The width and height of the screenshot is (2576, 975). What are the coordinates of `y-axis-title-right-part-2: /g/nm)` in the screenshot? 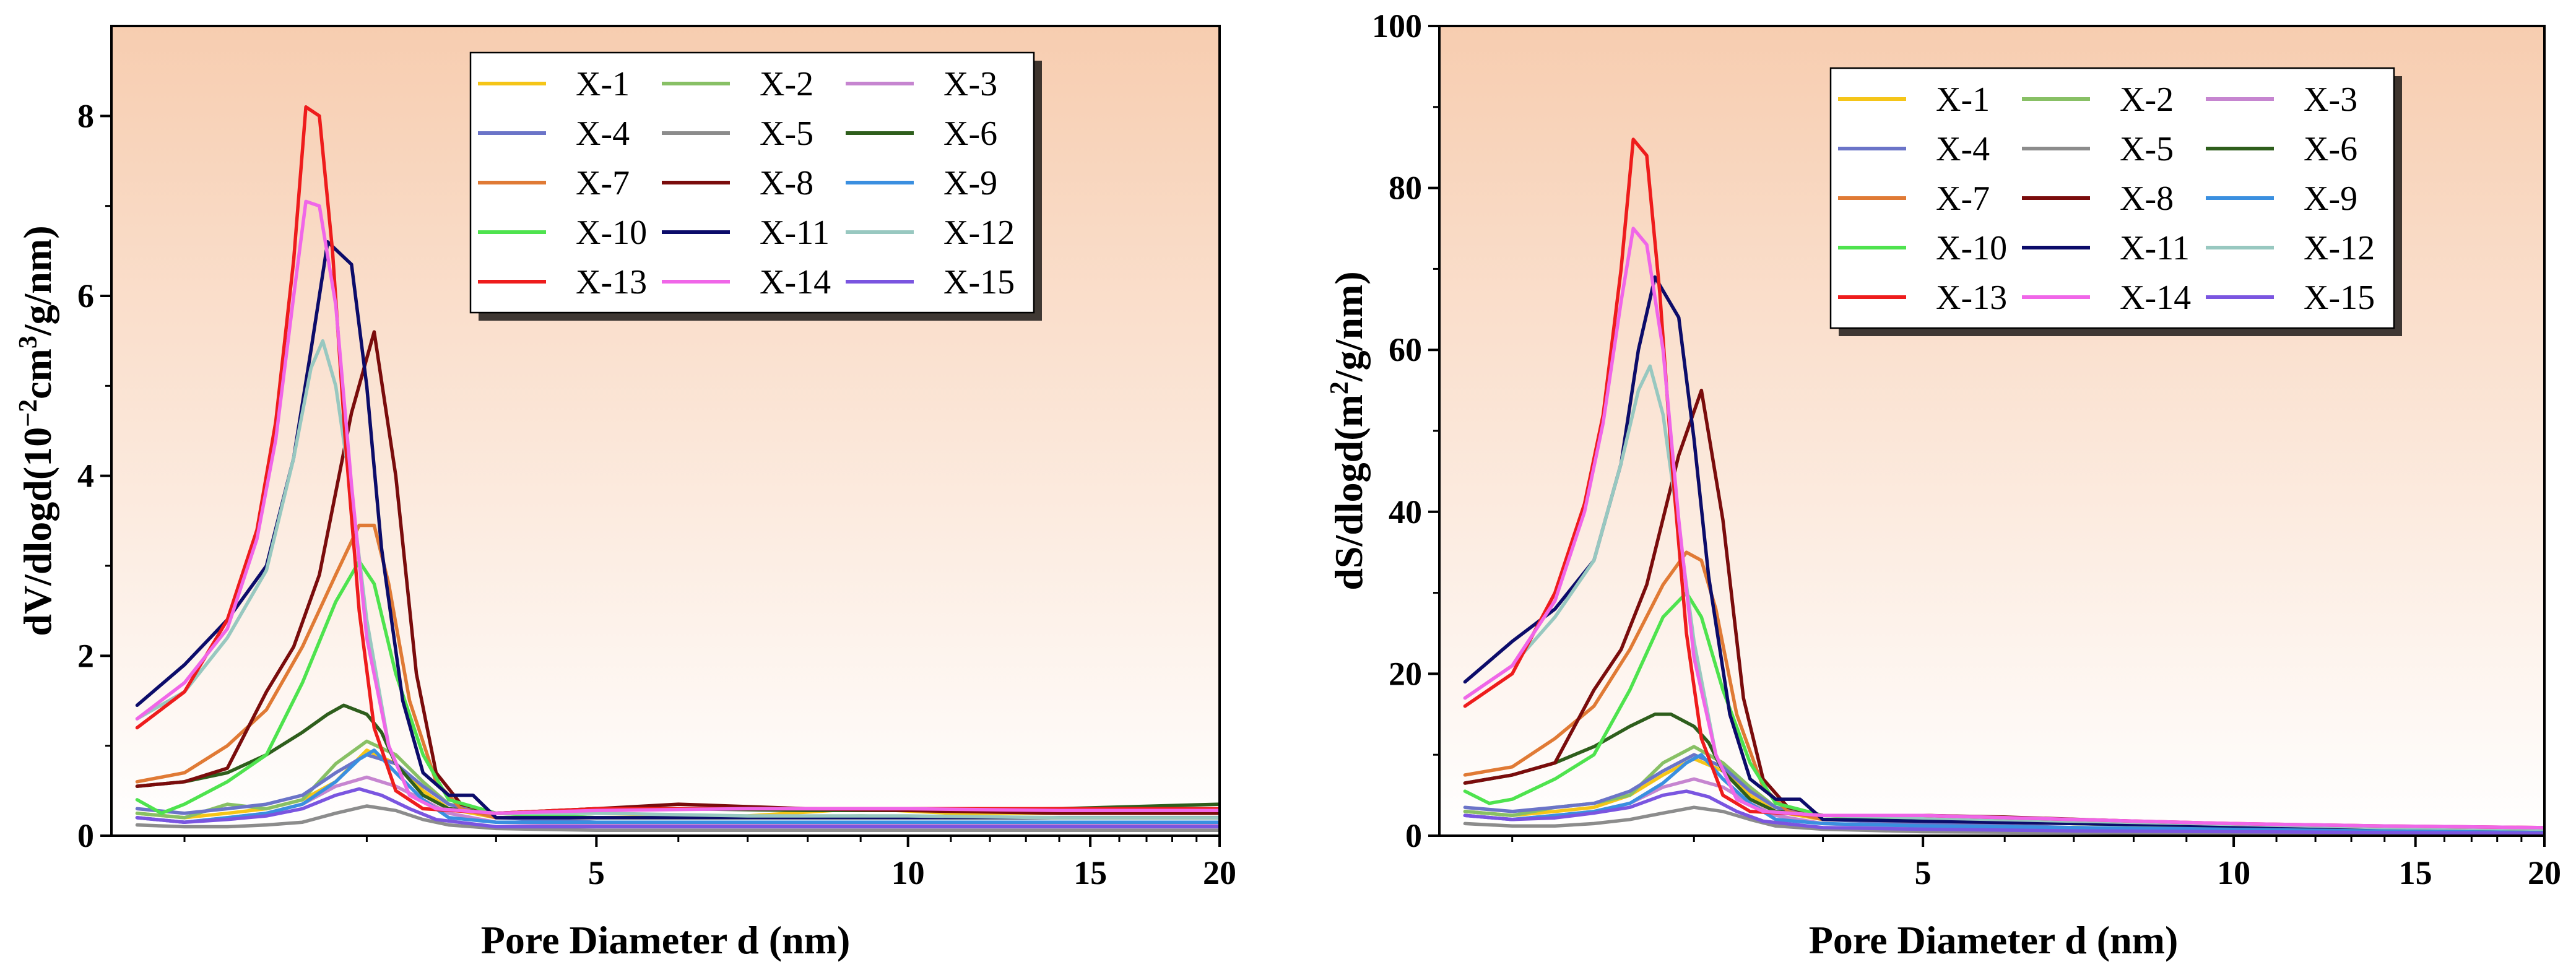 It's located at (1349, 326).